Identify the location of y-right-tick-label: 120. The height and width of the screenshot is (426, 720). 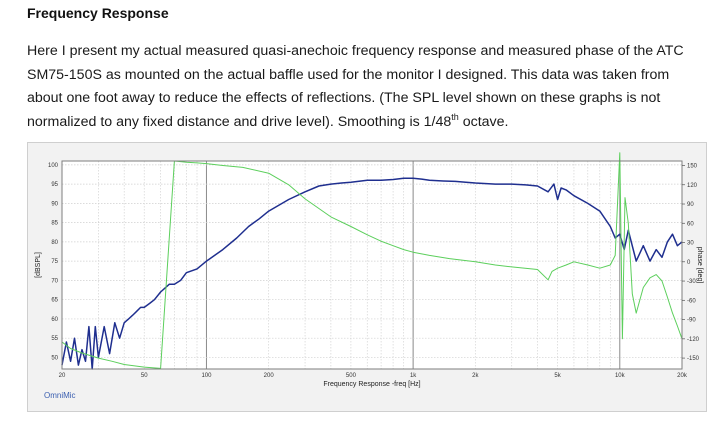
(692, 186).